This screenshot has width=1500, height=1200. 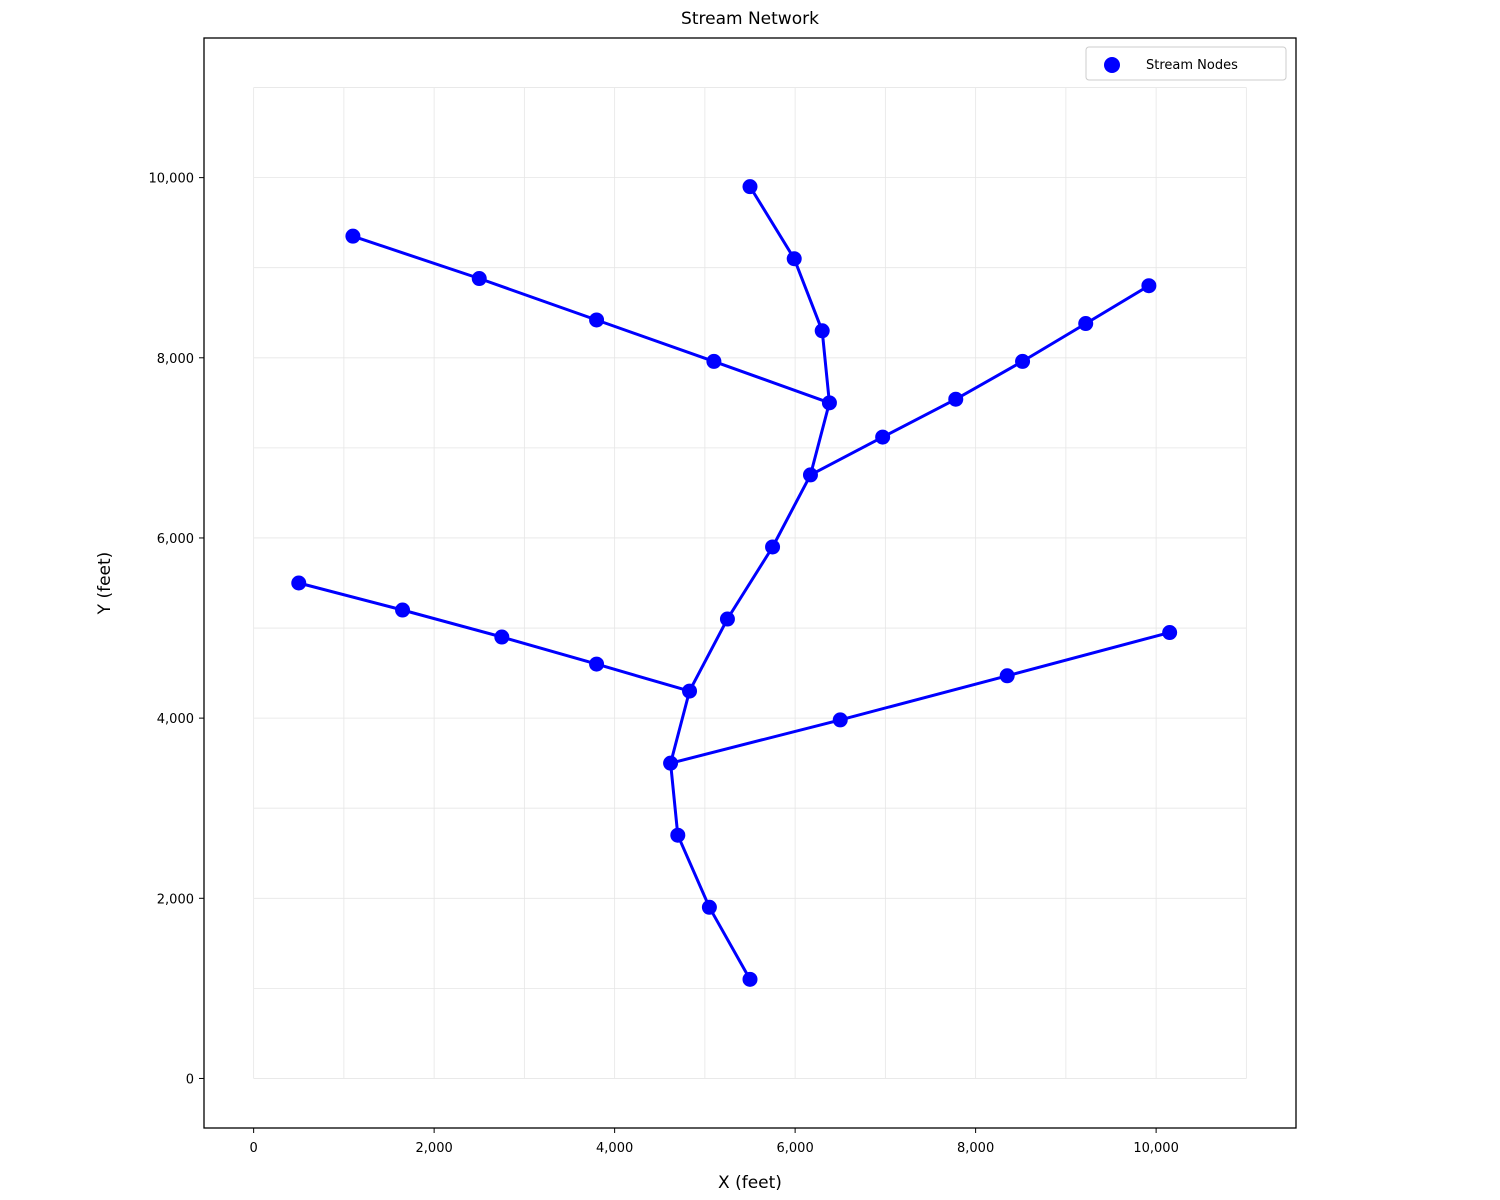 I want to click on x-axis-ticks: 0 2,000 4,000 6,000 8,000 10,000, so click(x=714, y=1142).